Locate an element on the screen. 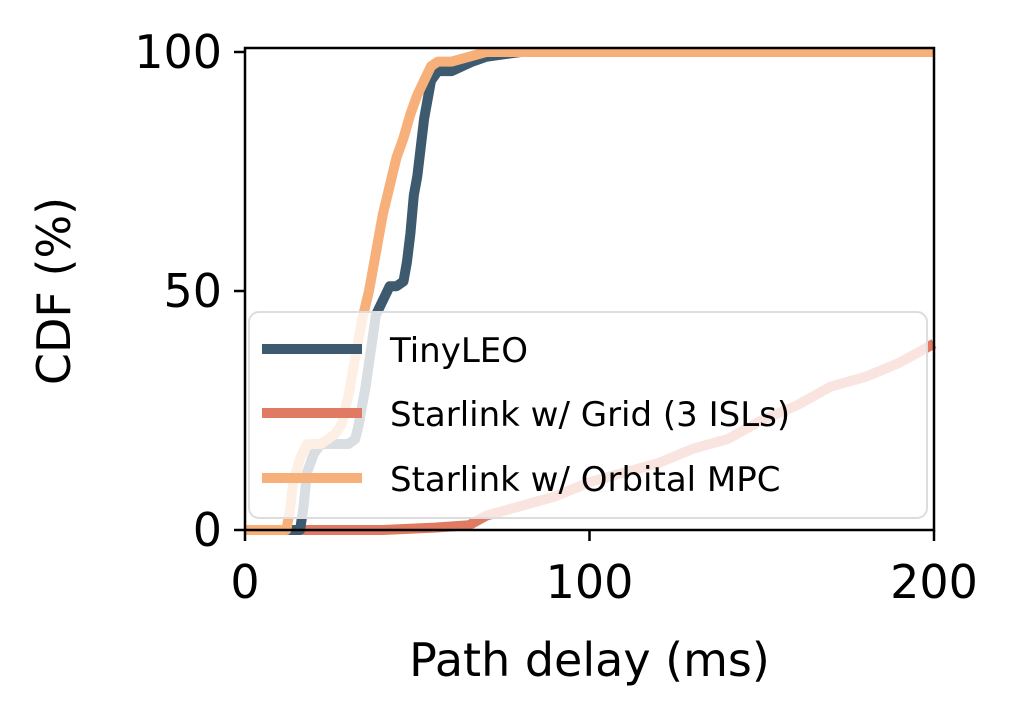  legend-label-orbital-mpc: Starlink w/ Orbital MPC is located at coordinates (585, 480).